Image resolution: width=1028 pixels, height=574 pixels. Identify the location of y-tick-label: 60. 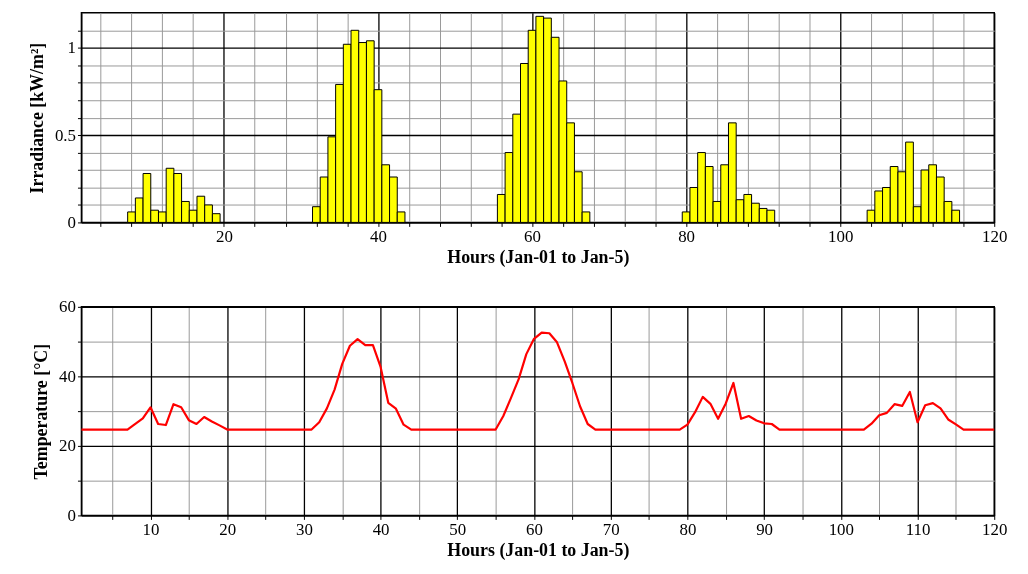
(67, 307).